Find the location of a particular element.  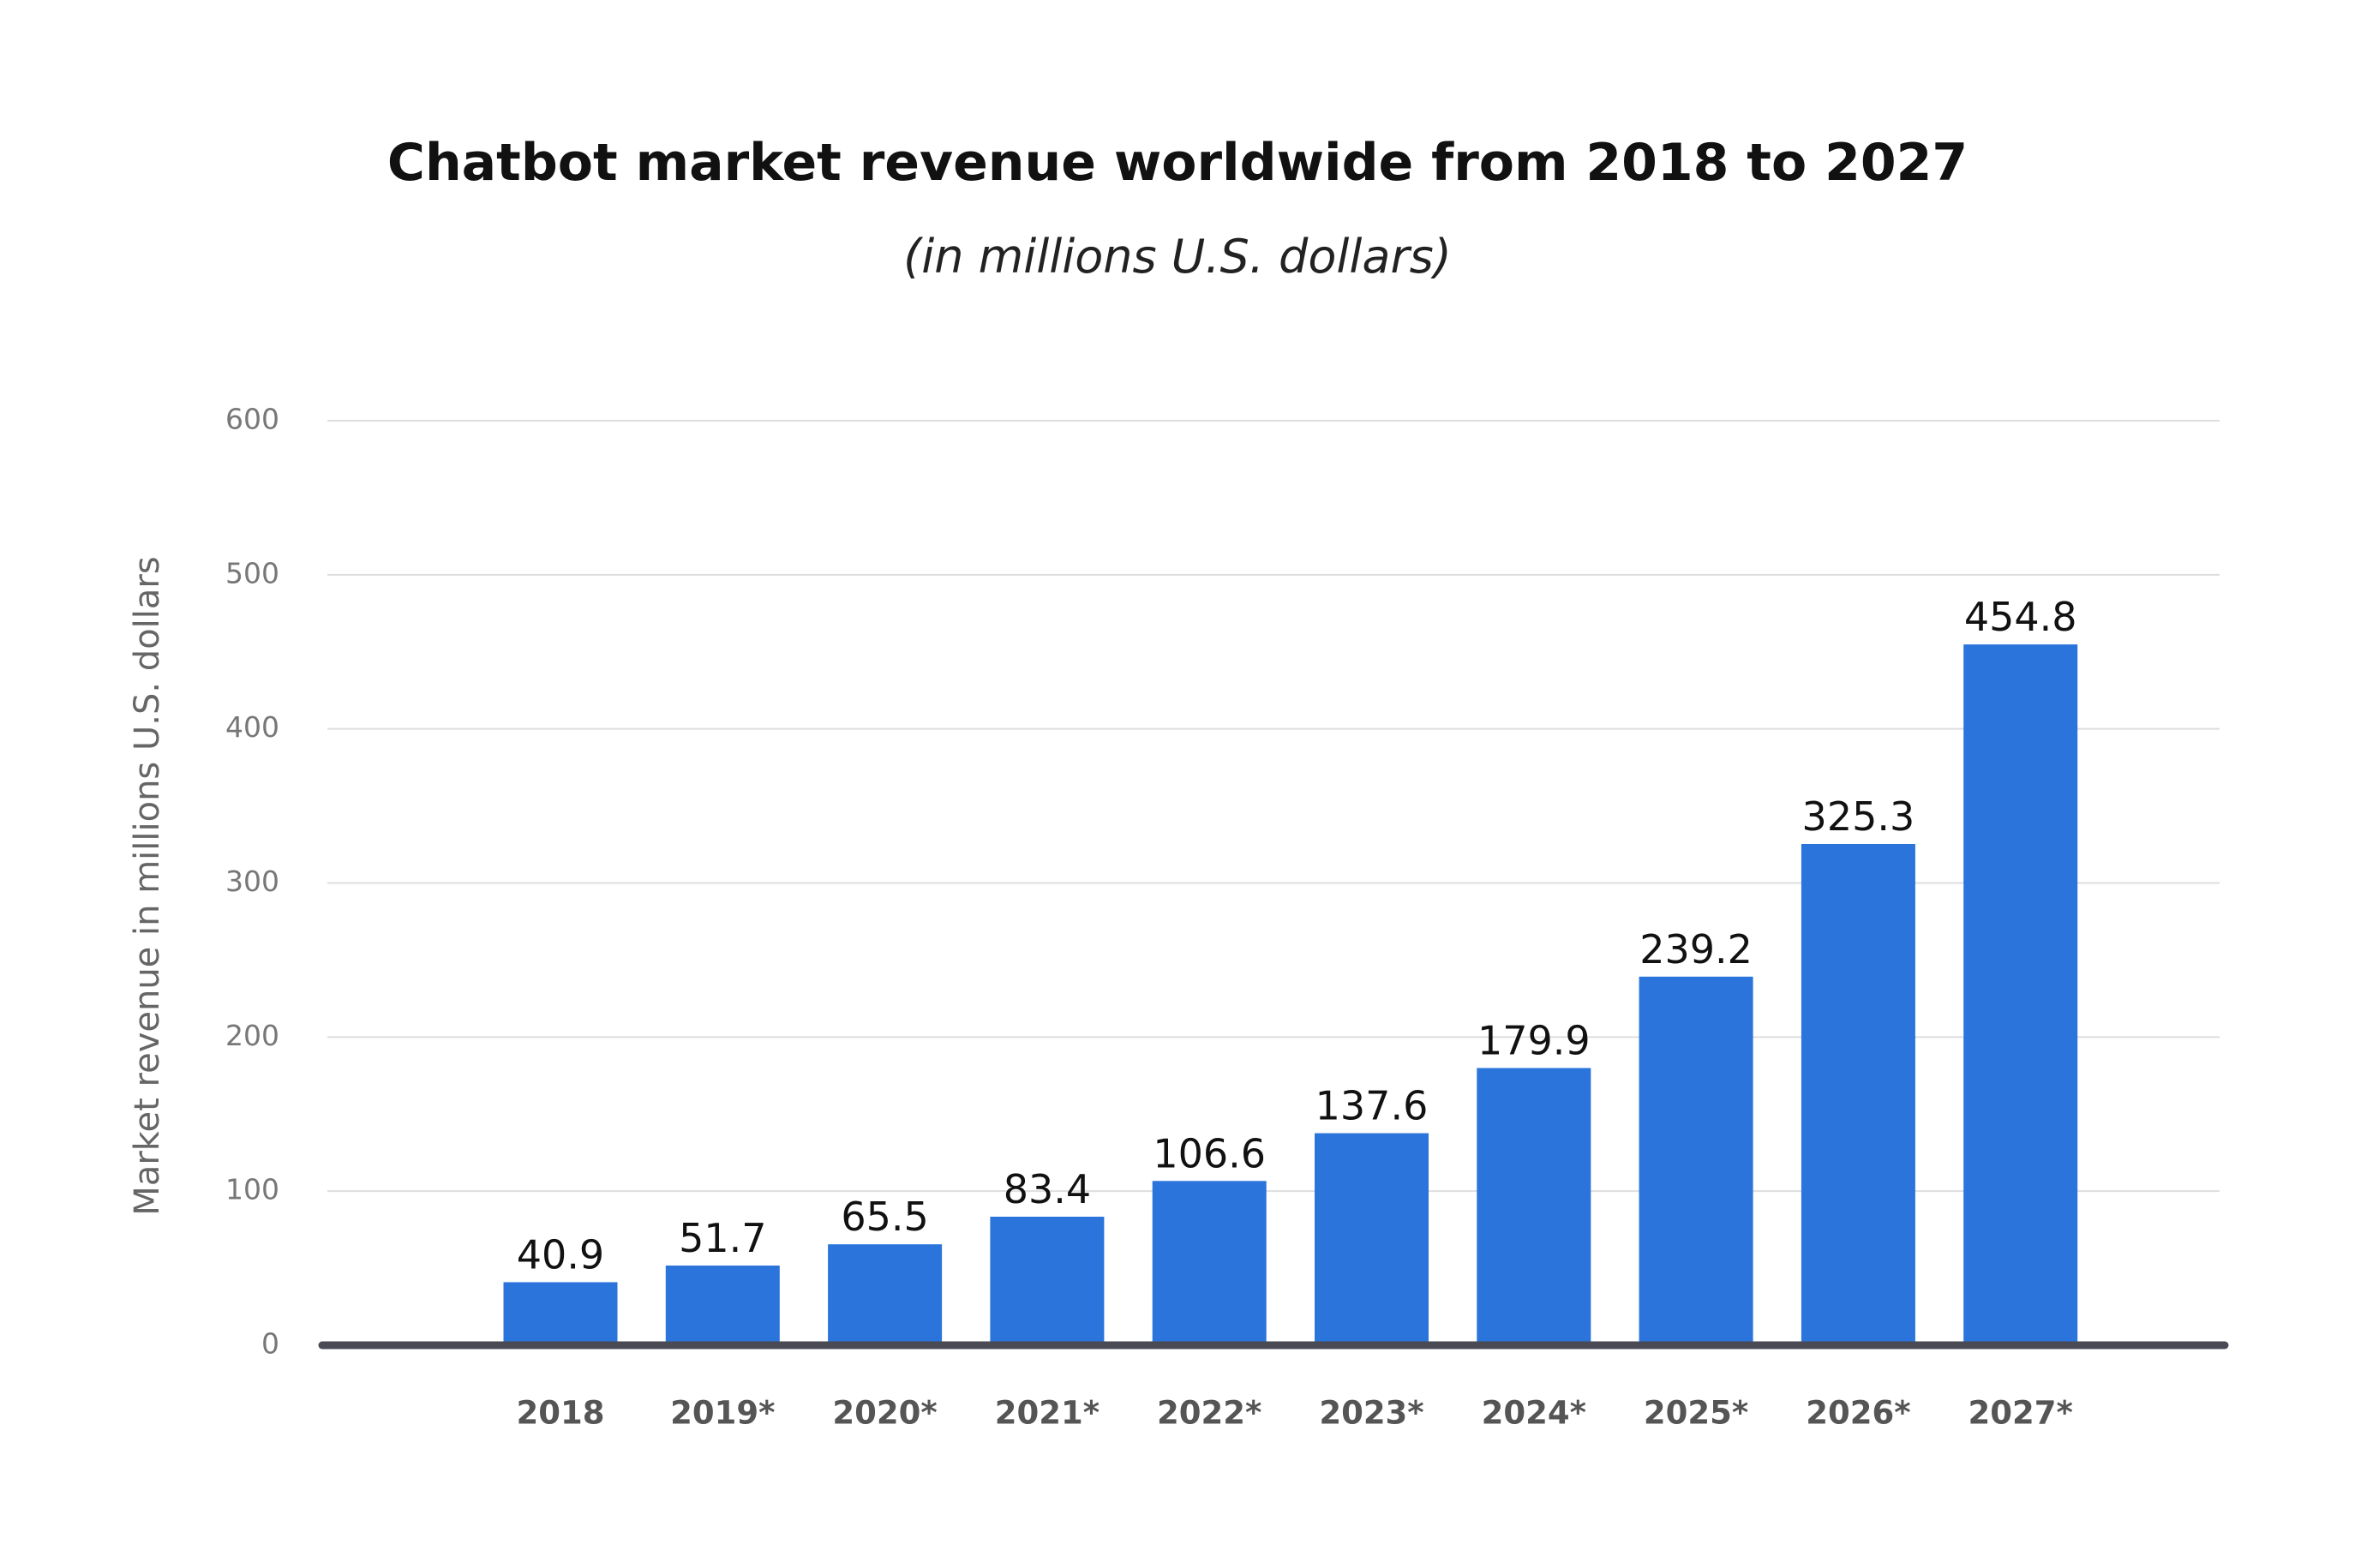

value-label: 239.2 is located at coordinates (1696, 949).